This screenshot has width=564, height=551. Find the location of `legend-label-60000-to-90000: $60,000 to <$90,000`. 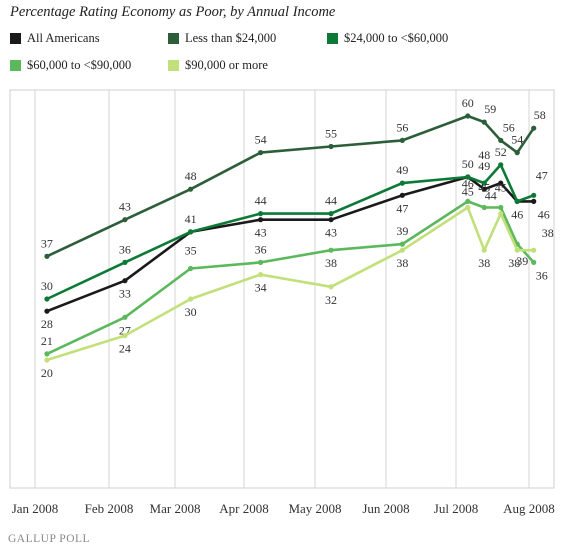

legend-label-60000-to-90000: $60,000 to <$90,000 is located at coordinates (79, 65).